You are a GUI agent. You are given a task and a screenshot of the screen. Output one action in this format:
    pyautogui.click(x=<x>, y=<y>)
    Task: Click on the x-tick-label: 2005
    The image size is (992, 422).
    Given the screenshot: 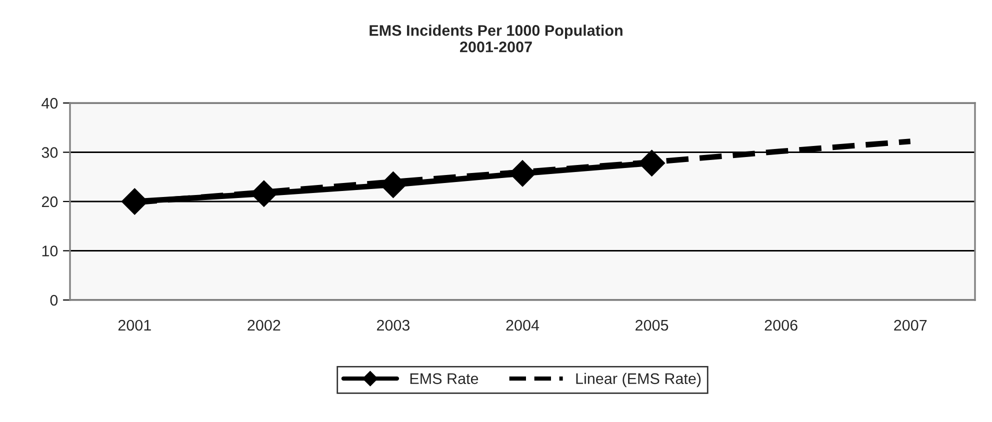 What is the action you would take?
    pyautogui.click(x=652, y=325)
    